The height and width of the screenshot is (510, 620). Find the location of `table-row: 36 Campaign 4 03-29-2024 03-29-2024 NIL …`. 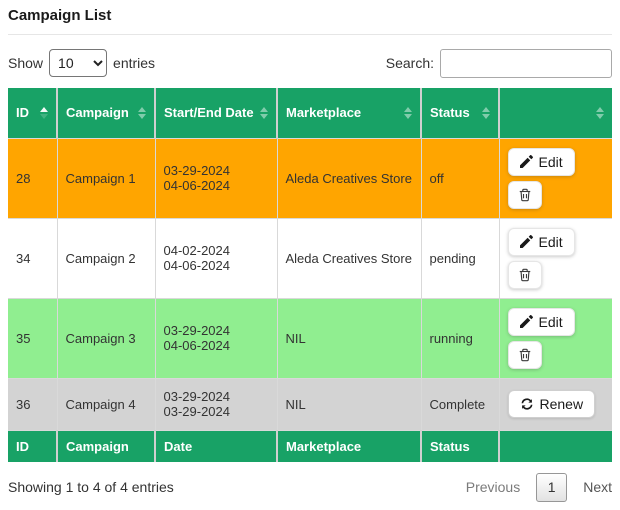

table-row: 36 Campaign 4 03-29-2024 03-29-2024 NIL … is located at coordinates (310, 404).